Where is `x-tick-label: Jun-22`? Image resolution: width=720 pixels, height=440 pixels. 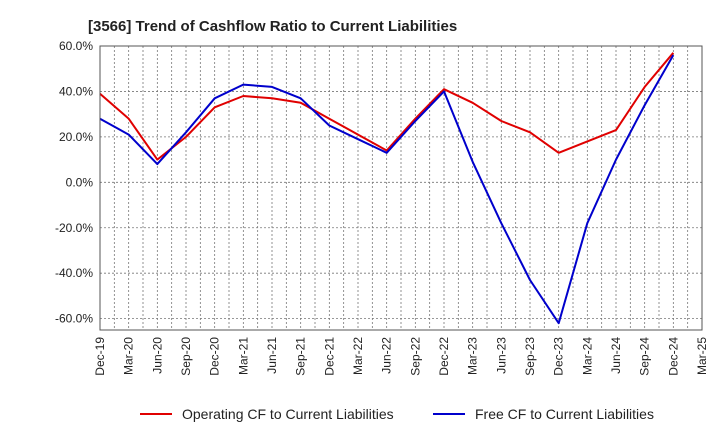 x-tick-label: Jun-22 is located at coordinates (387, 355).